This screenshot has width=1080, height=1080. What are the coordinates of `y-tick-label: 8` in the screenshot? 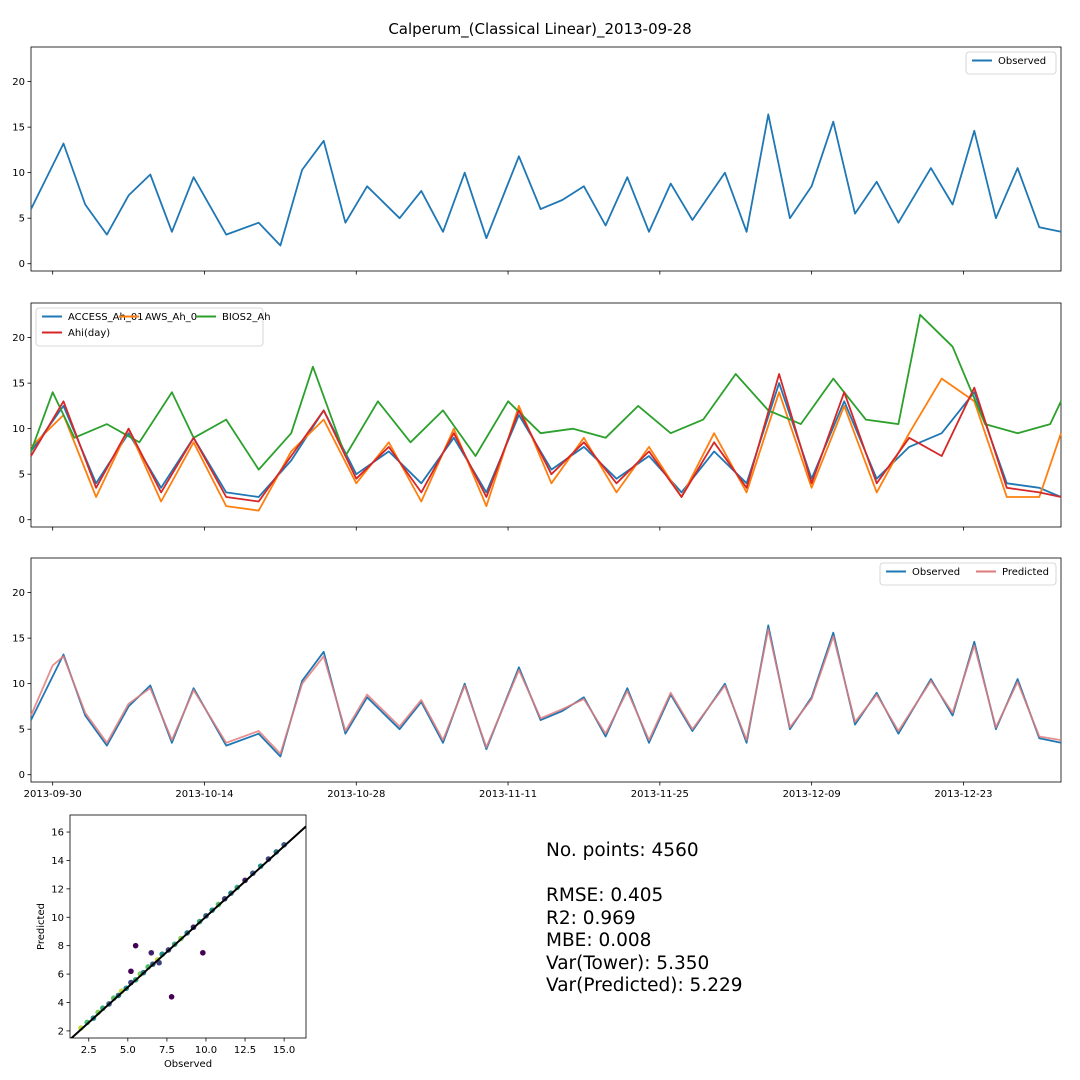 It's located at (61, 946).